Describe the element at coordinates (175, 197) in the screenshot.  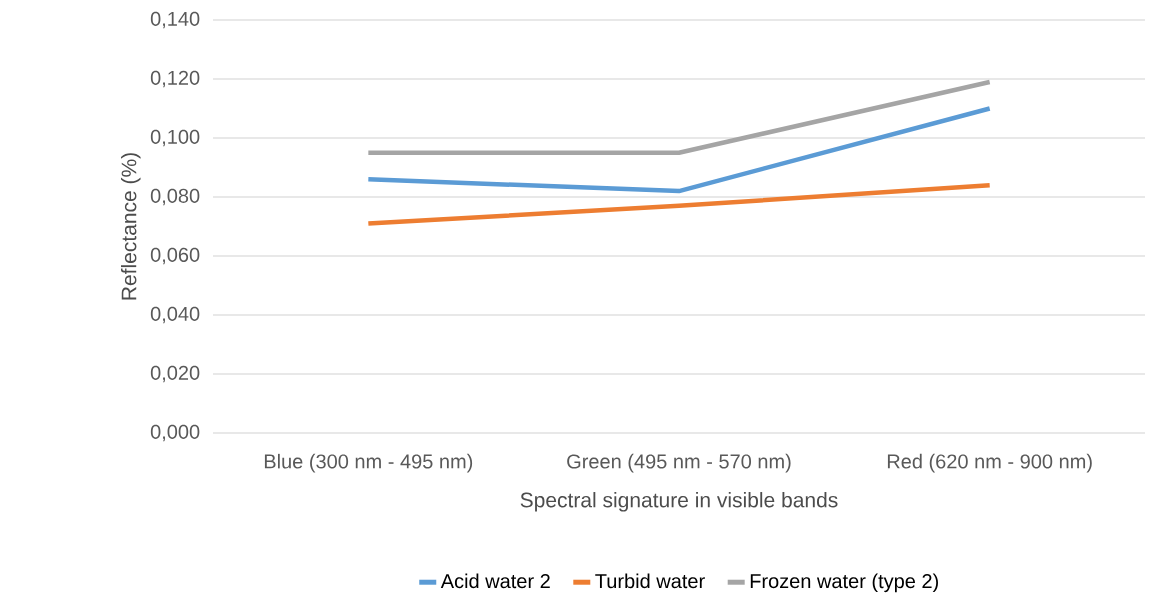
I see `y-tick-label: 0,080` at that location.